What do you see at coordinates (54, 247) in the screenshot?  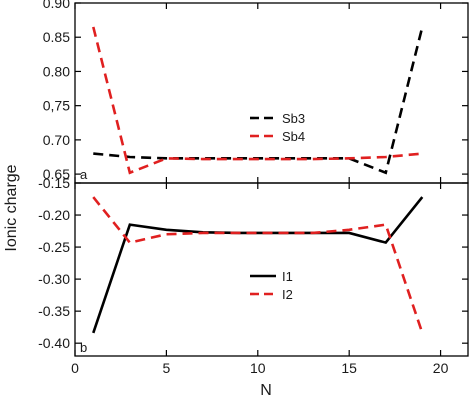 I see `panel-b-y-tick-label: -0.25` at bounding box center [54, 247].